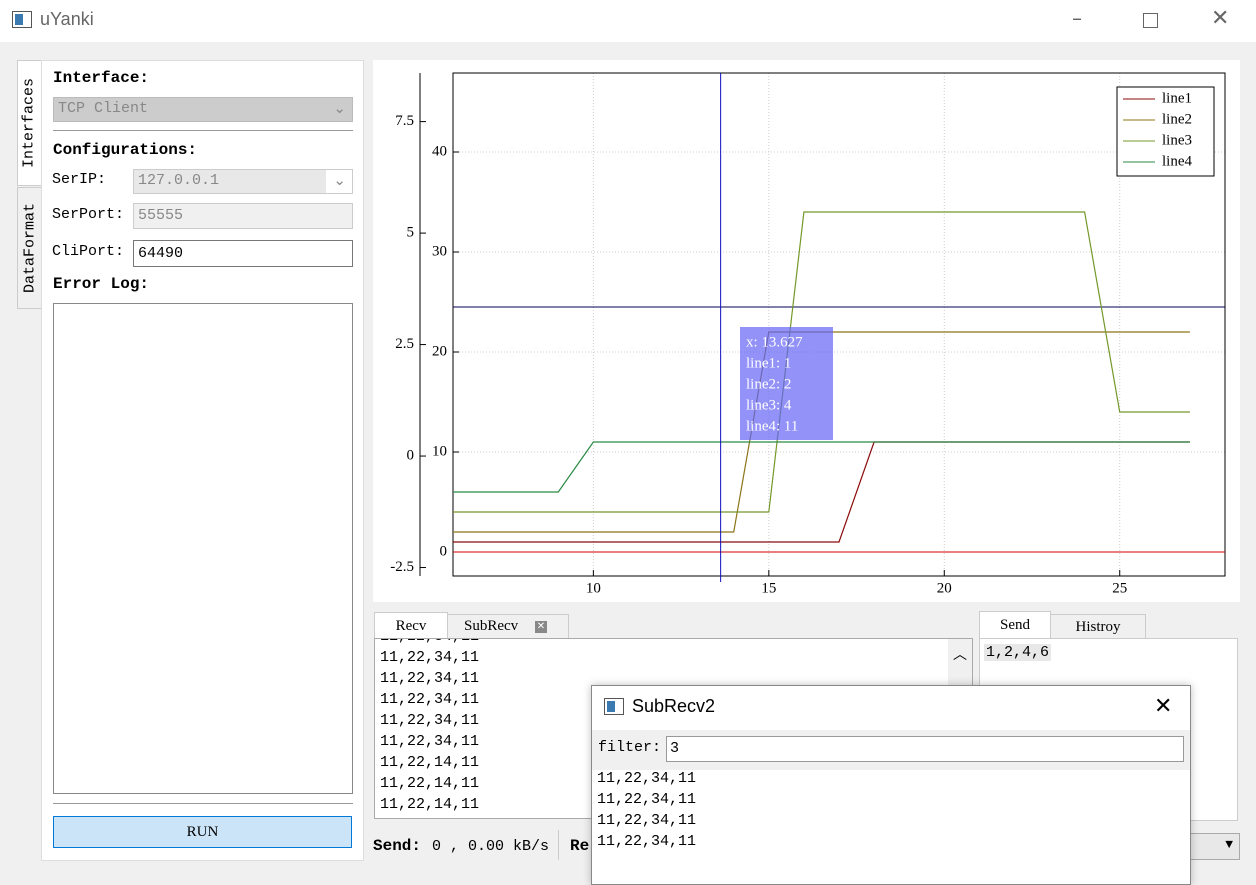 The image size is (1256, 885). Describe the element at coordinates (444, 551) in the screenshot. I see `y-tick-label: 0` at that location.